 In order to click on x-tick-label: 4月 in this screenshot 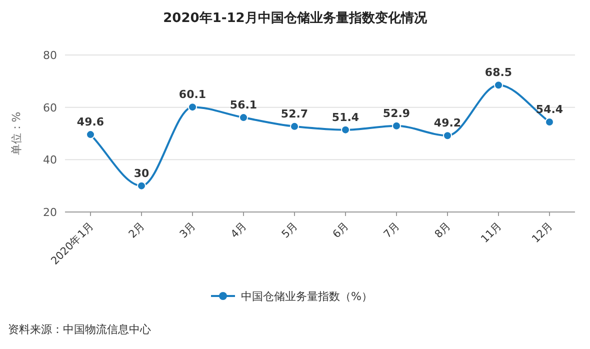, I will do `click(239, 230)`.